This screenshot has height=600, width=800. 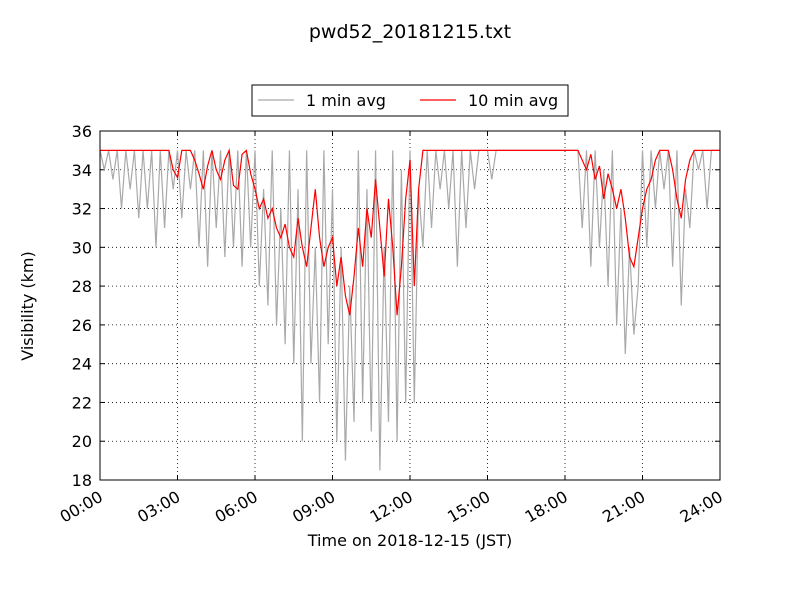 What do you see at coordinates (82, 364) in the screenshot?
I see `y-tick-label: 24` at bounding box center [82, 364].